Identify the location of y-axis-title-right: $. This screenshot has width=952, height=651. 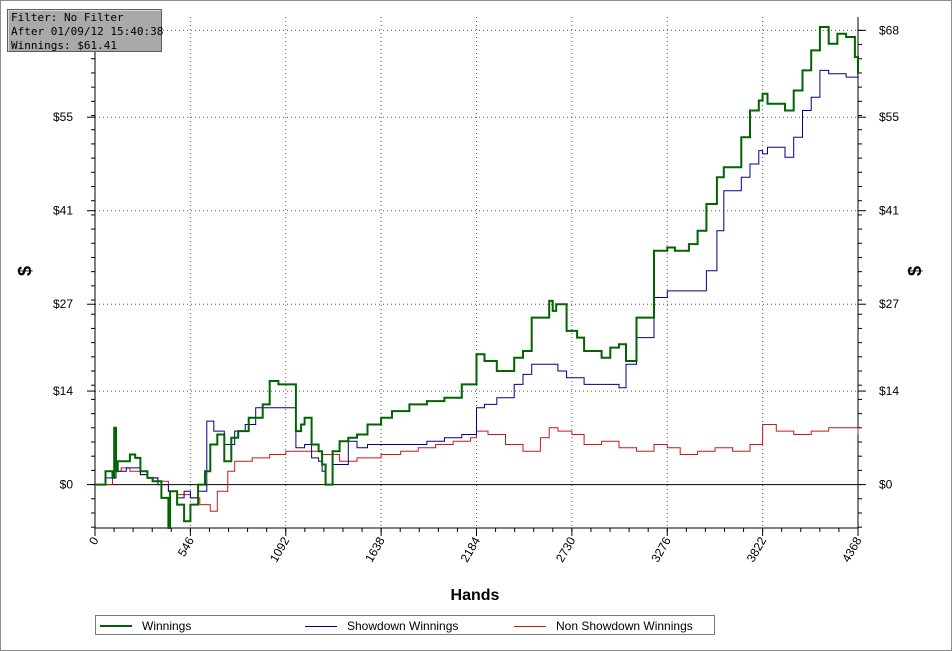
(915, 271).